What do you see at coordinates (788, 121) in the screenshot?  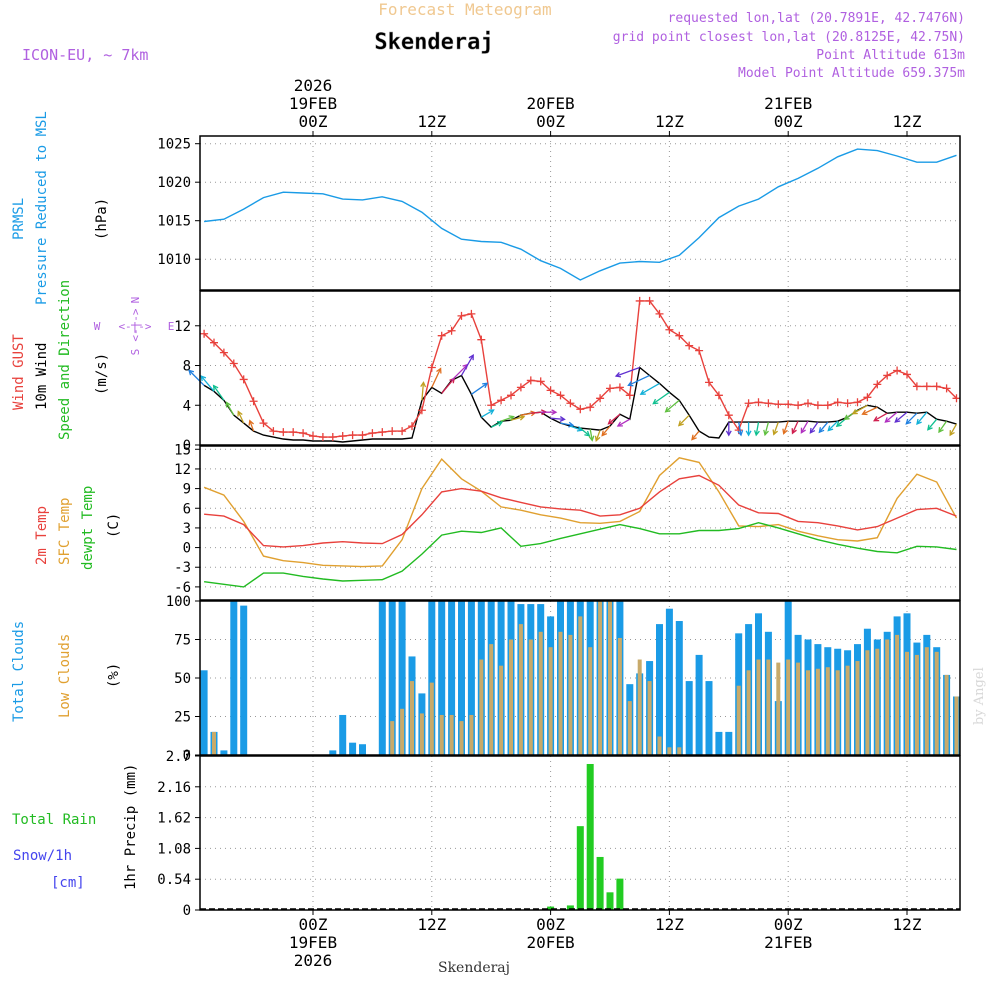 I see `top-tick-label: 00Z` at bounding box center [788, 121].